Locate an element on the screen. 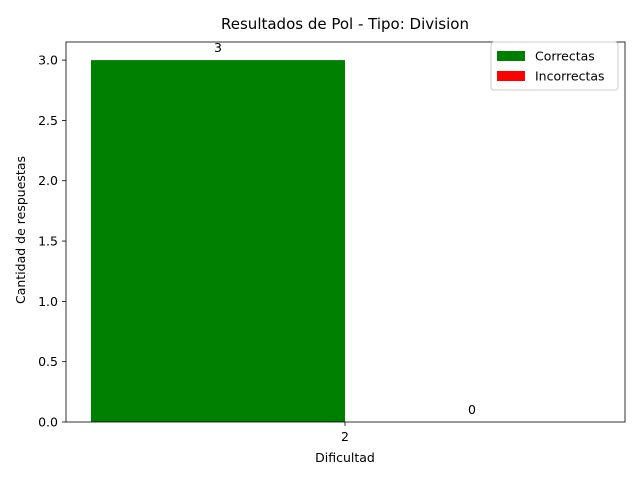 The image size is (640, 480). y-tick-label: 3.0 is located at coordinates (48, 60).